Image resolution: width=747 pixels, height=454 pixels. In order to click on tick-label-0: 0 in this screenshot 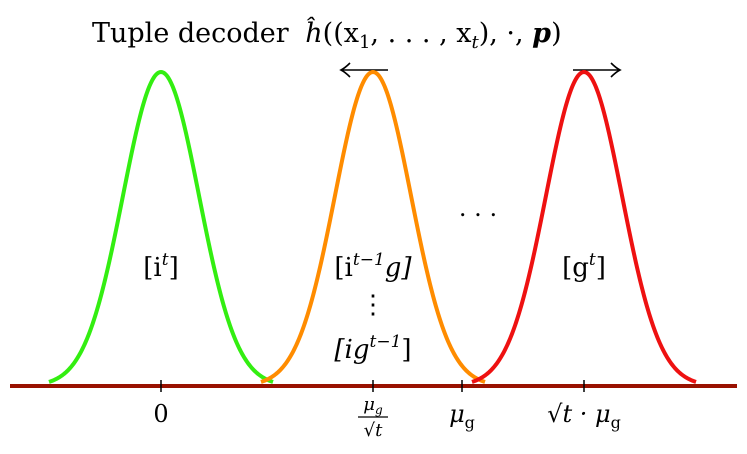, I will do `click(160, 414)`.